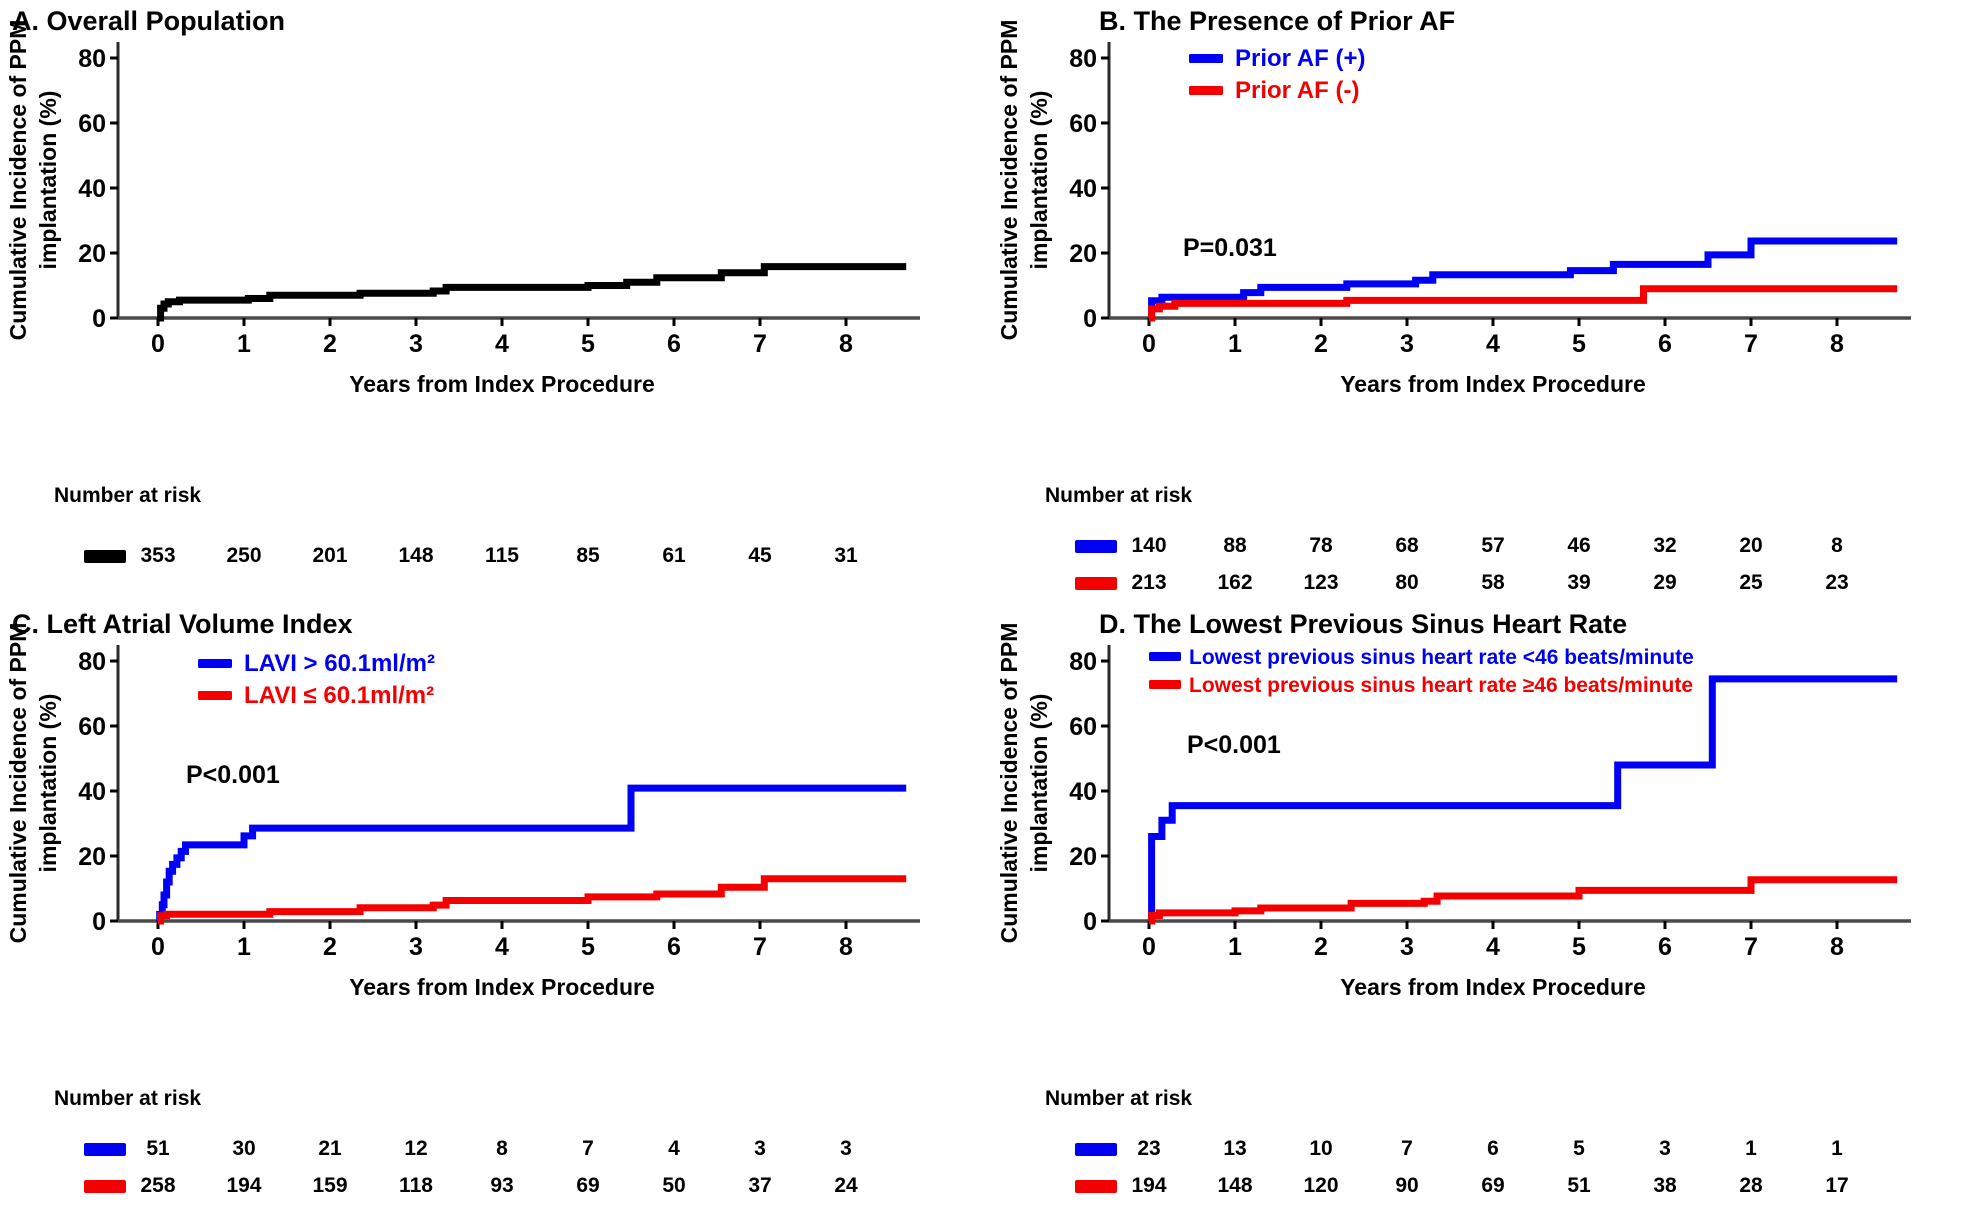 This screenshot has width=1983, height=1206. I want to click on x-tick-label: 6, so click(674, 947).